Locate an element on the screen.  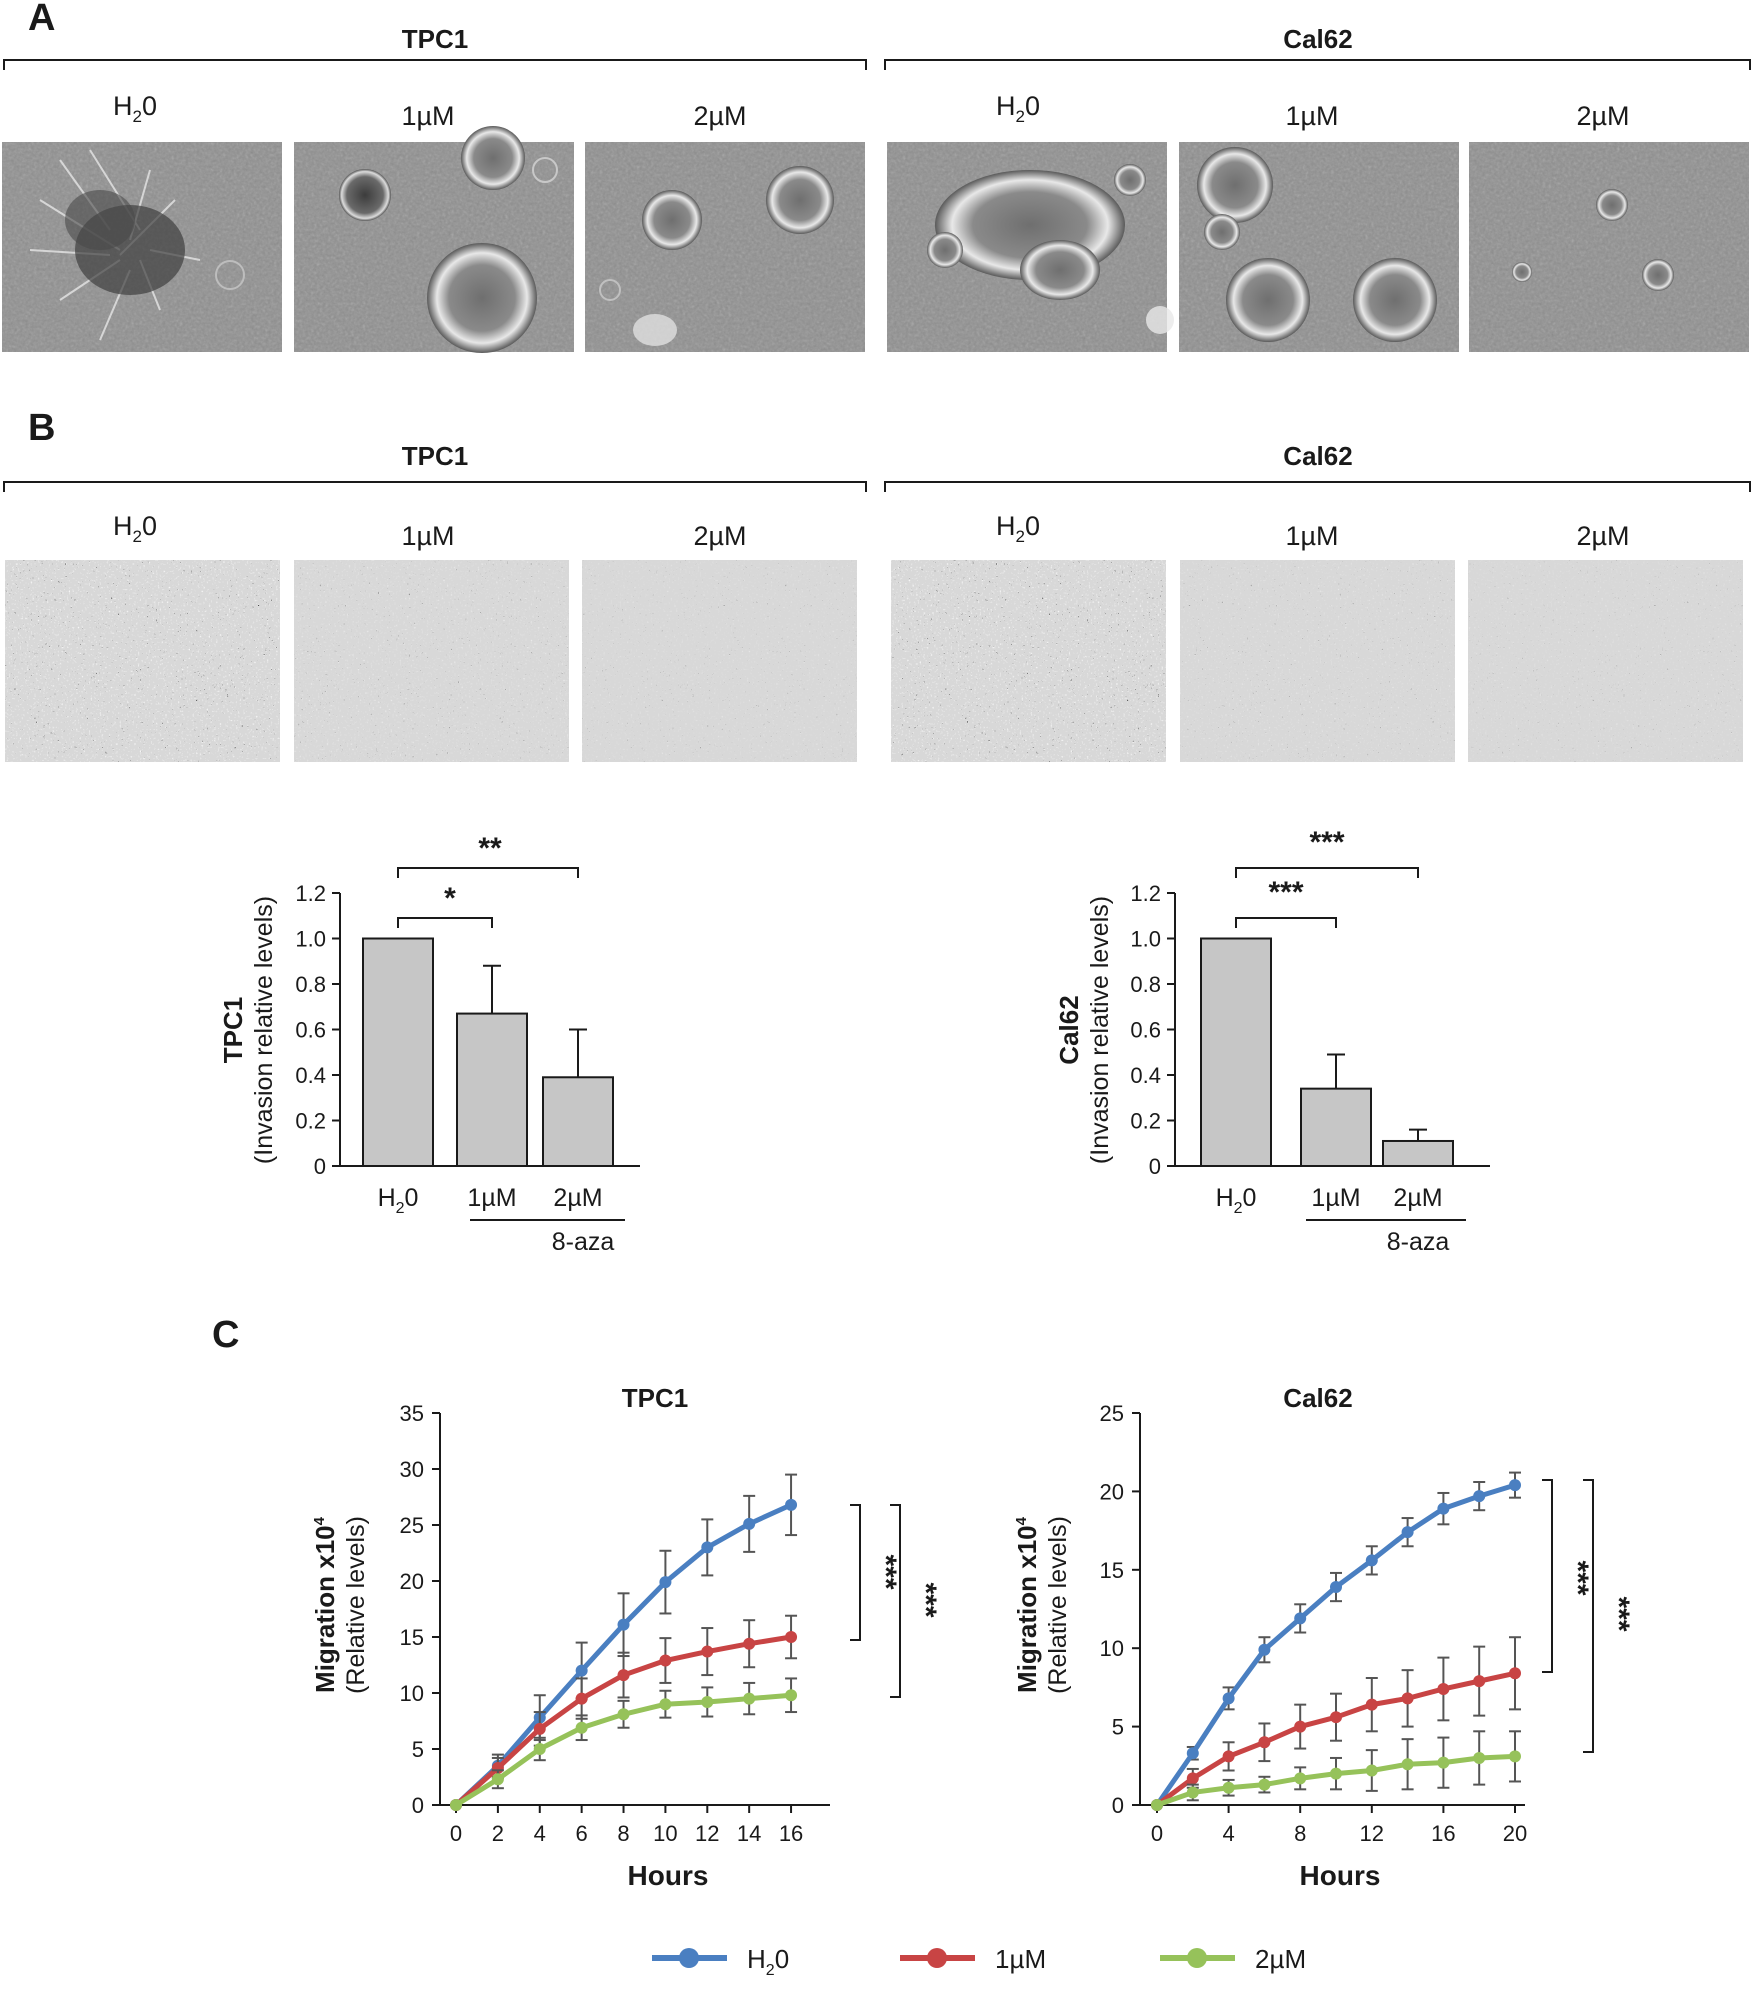
micrograph-invasion-cal62-2um is located at coordinates (1605, 661).